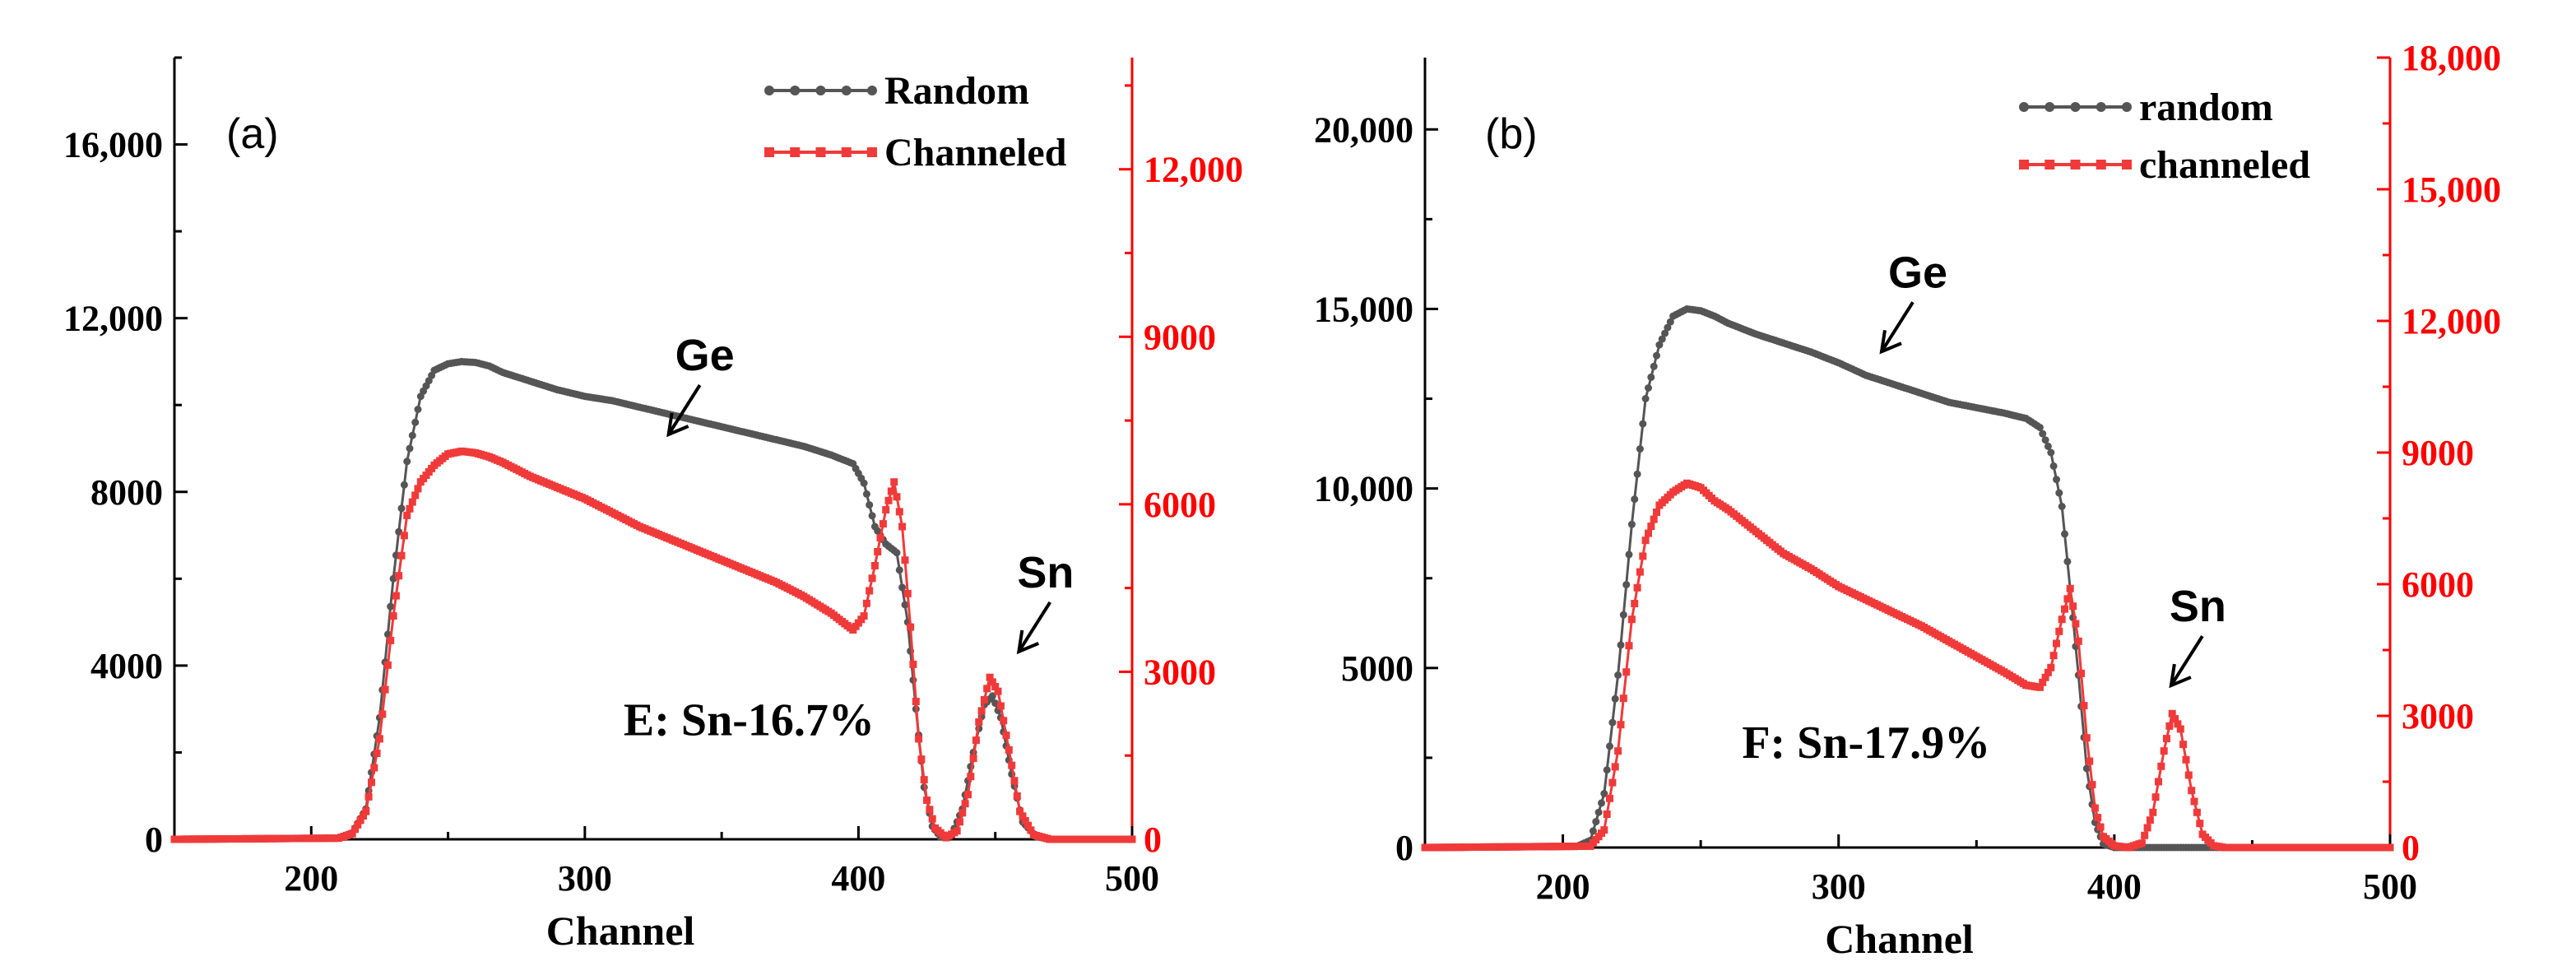  Describe the element at coordinates (1563, 886) in the screenshot. I see `x-tick-label: 200` at that location.